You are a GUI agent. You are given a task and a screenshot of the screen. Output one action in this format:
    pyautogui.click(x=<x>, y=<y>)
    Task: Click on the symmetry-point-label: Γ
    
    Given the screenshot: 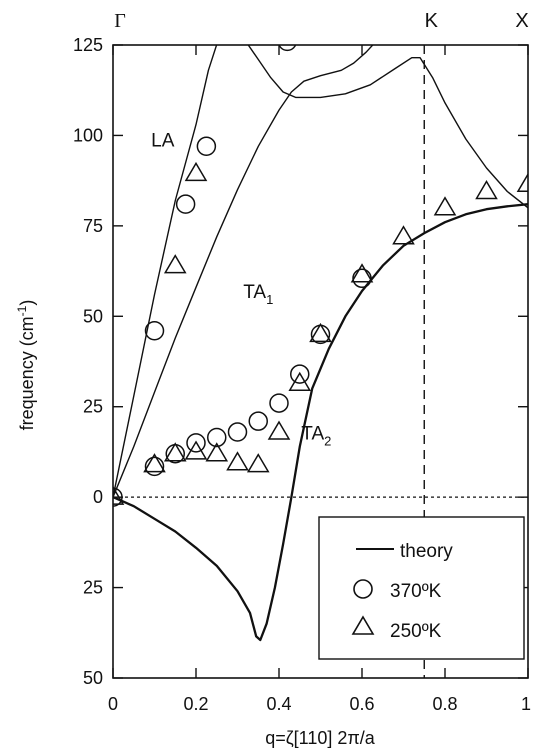 What is the action you would take?
    pyautogui.click(x=120, y=21)
    